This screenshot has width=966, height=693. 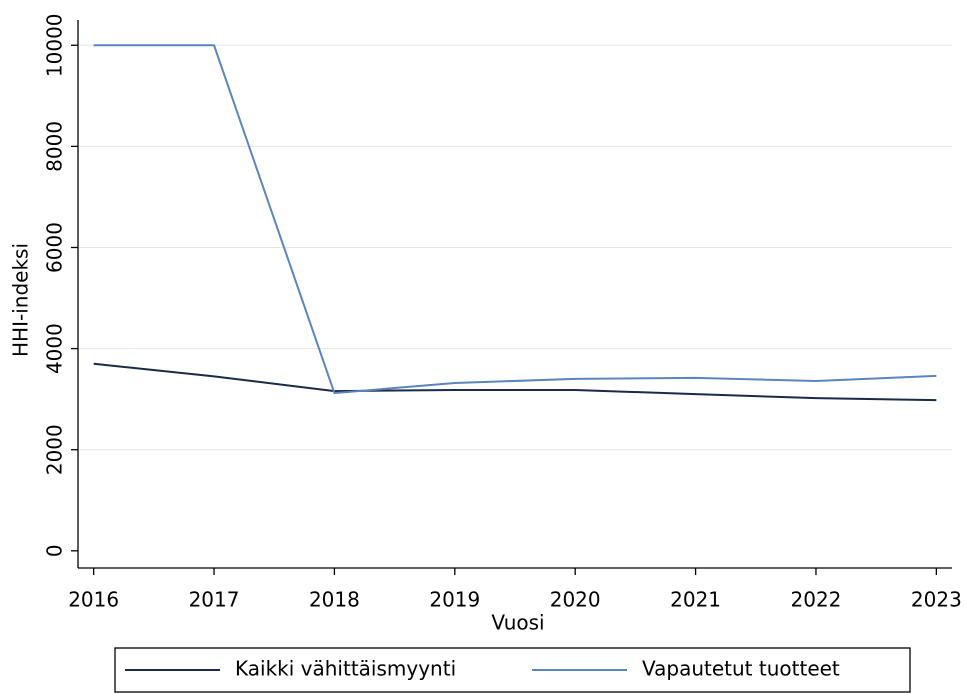 I want to click on legend-label: Kaikki vähittäismyynti, so click(x=345, y=669).